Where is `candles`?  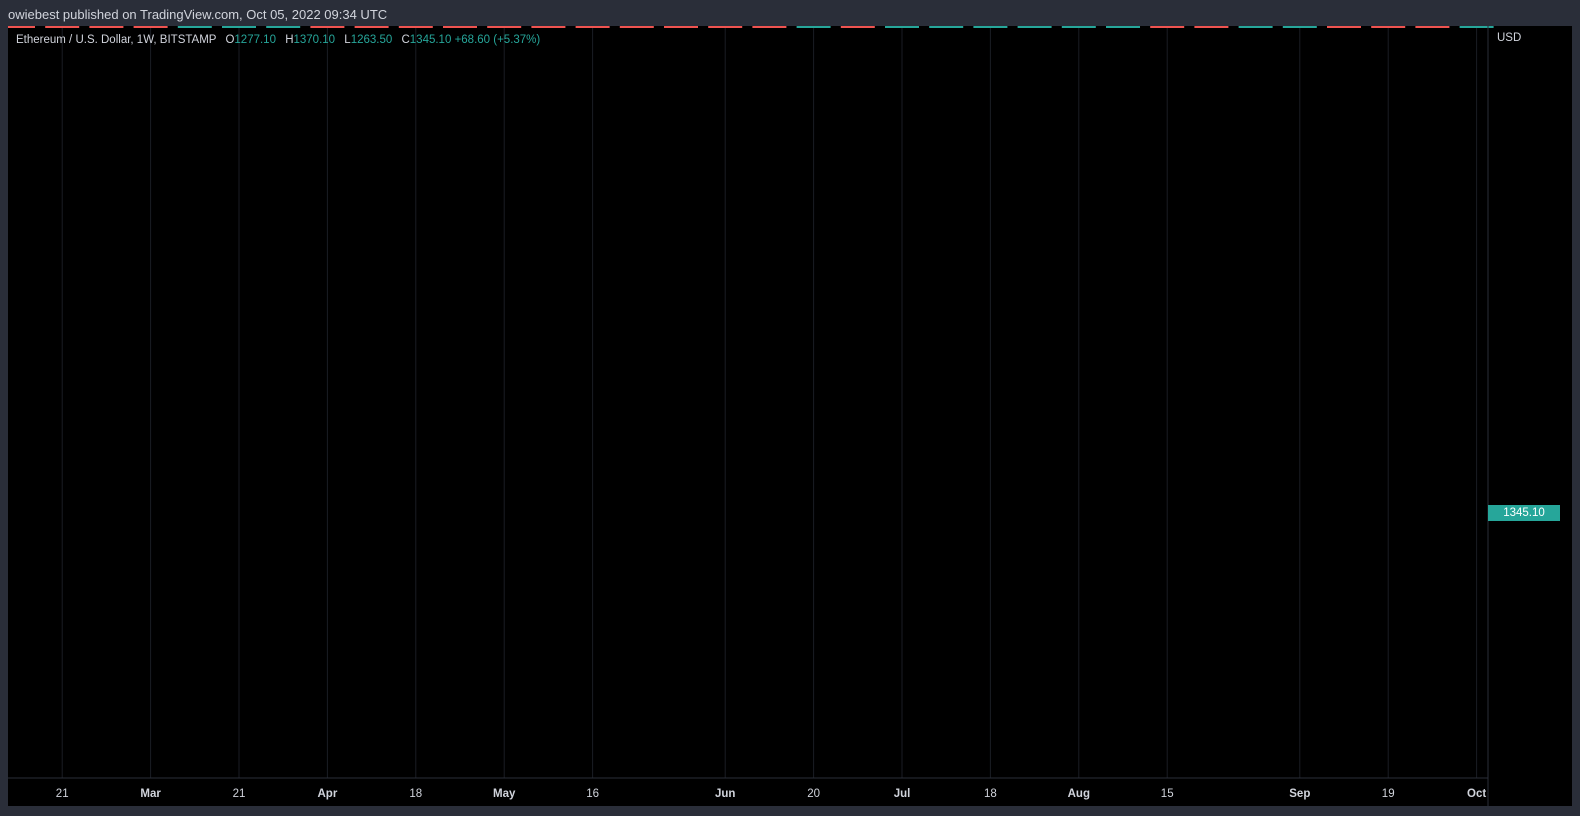
candles is located at coordinates (751, 27).